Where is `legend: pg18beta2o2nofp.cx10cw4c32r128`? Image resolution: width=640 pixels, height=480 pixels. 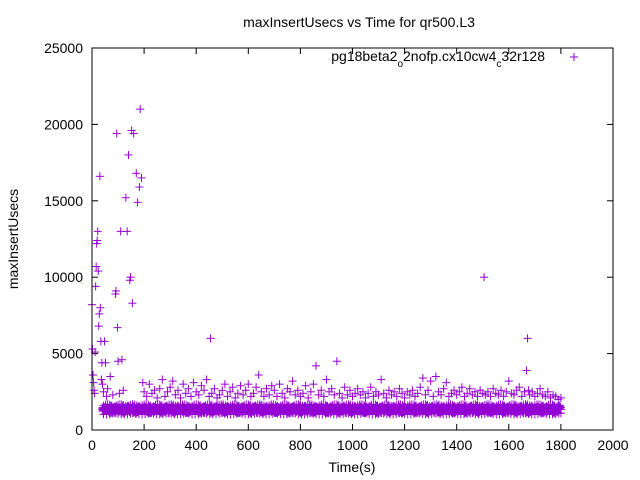 legend: pg18beta2o2nofp.cx10cw4c32r128 is located at coordinates (454, 59).